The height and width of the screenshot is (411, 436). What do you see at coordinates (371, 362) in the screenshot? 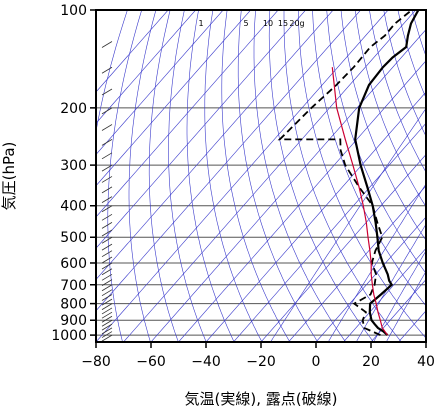
I see `x-tick-label: 20` at bounding box center [371, 362].